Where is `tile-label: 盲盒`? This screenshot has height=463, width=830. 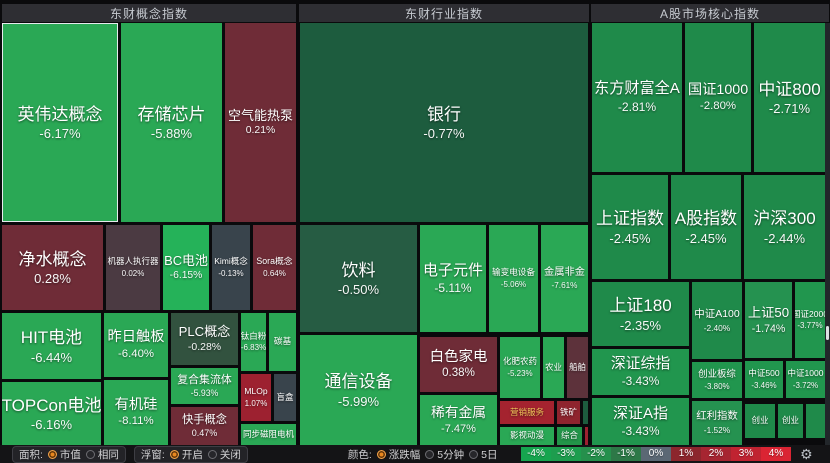
tile-label: 盲盒 is located at coordinates (285, 396).